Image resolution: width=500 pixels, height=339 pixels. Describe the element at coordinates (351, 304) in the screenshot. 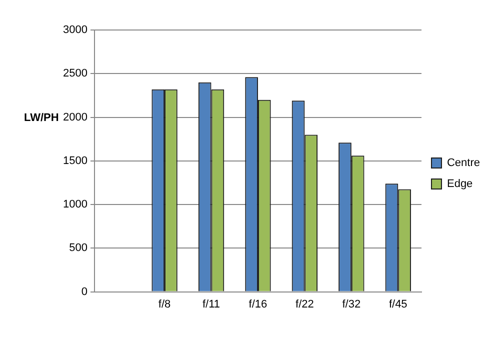

I see `x-tick-label: f/32` at that location.